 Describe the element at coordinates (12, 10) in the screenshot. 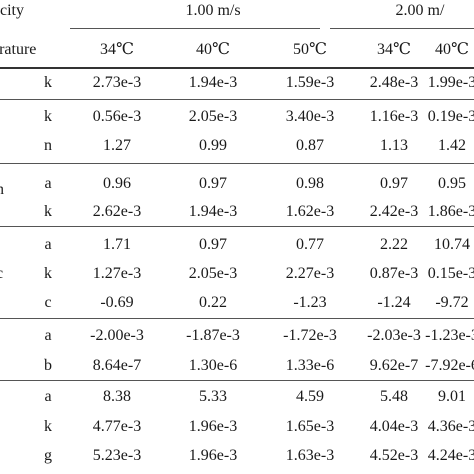

I see `velocity-header: ocity` at that location.